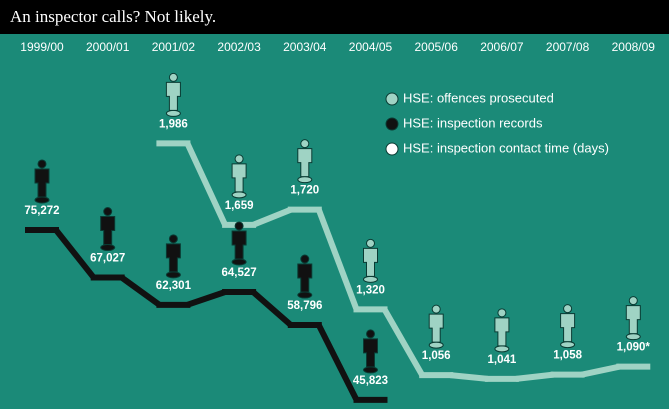 The height and width of the screenshot is (409, 669). I want to click on data-label: 1,720, so click(304, 191).